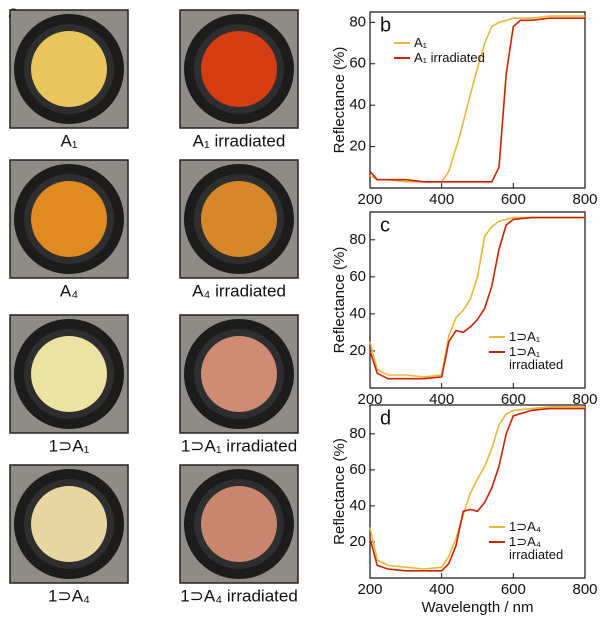  I want to click on x-axis-label: Wavelength / nm, so click(478, 607).